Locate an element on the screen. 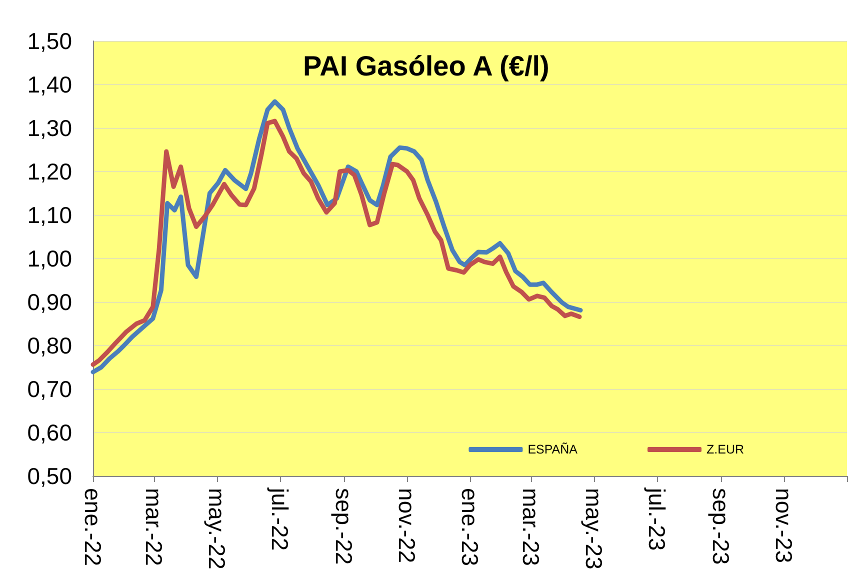  x-tick-label: may.-22 is located at coordinates (217, 529).